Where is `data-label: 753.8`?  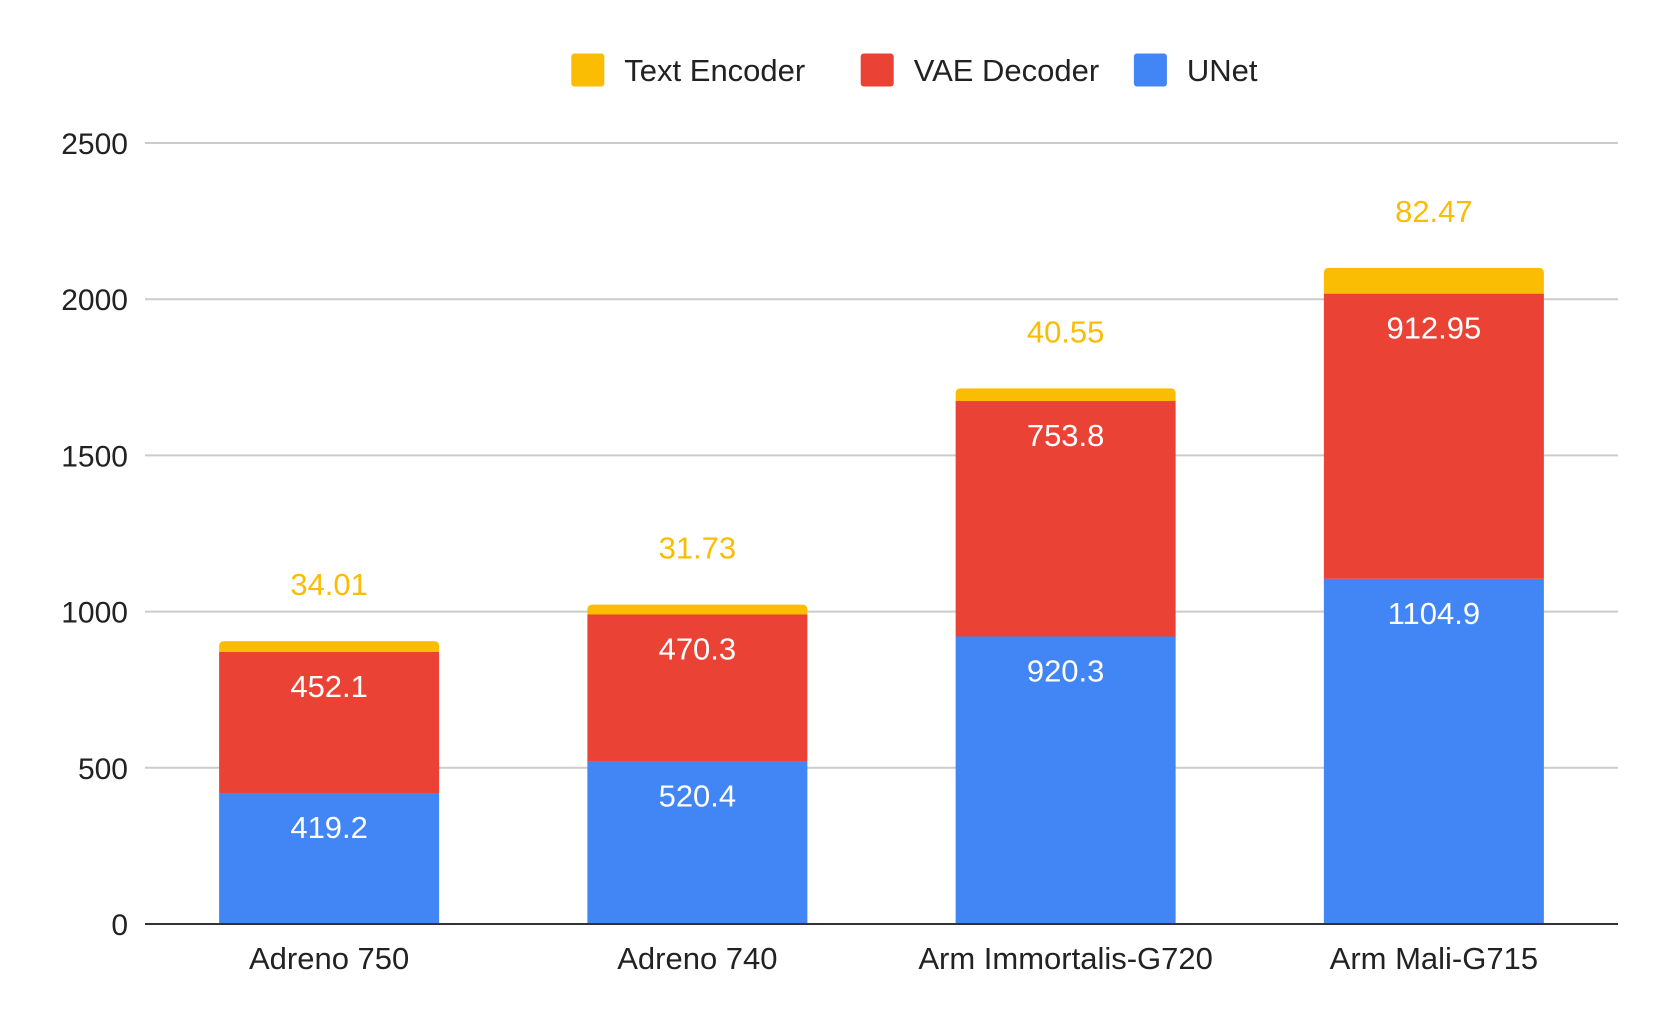
data-label: 753.8 is located at coordinates (1066, 435).